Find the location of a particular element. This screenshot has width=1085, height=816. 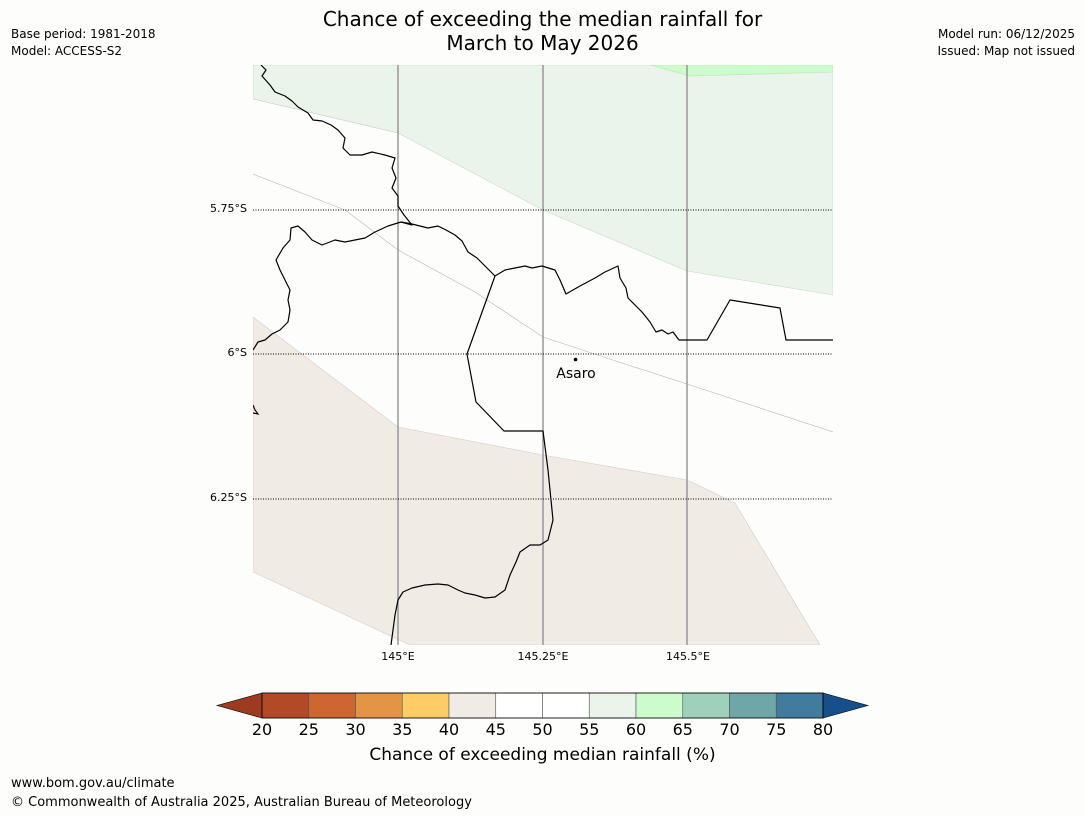

lon-label: 145.5°E is located at coordinates (688, 656).